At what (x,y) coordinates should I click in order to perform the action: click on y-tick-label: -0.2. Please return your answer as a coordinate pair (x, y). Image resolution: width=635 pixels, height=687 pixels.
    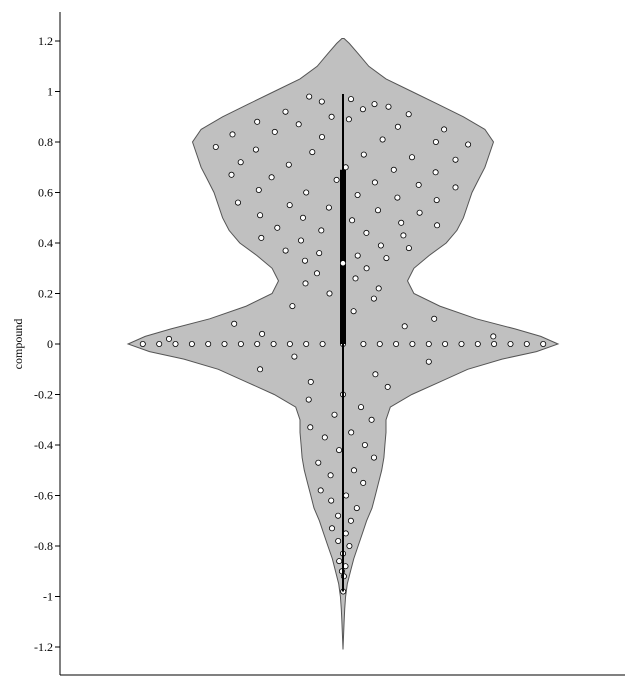
    Looking at the image, I should click on (43, 395).